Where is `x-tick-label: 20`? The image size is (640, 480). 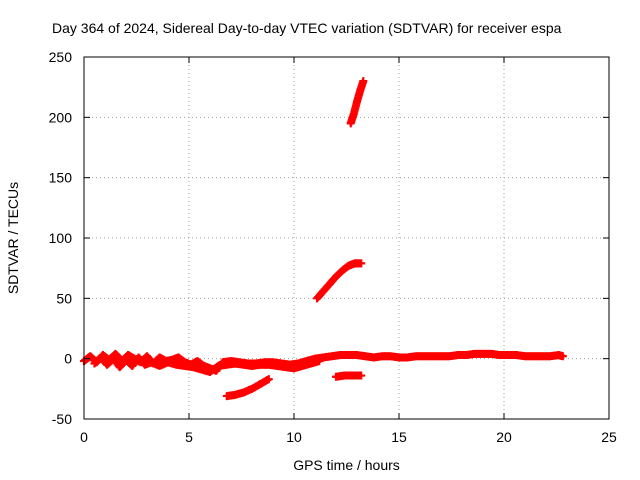
x-tick-label: 20 is located at coordinates (504, 437).